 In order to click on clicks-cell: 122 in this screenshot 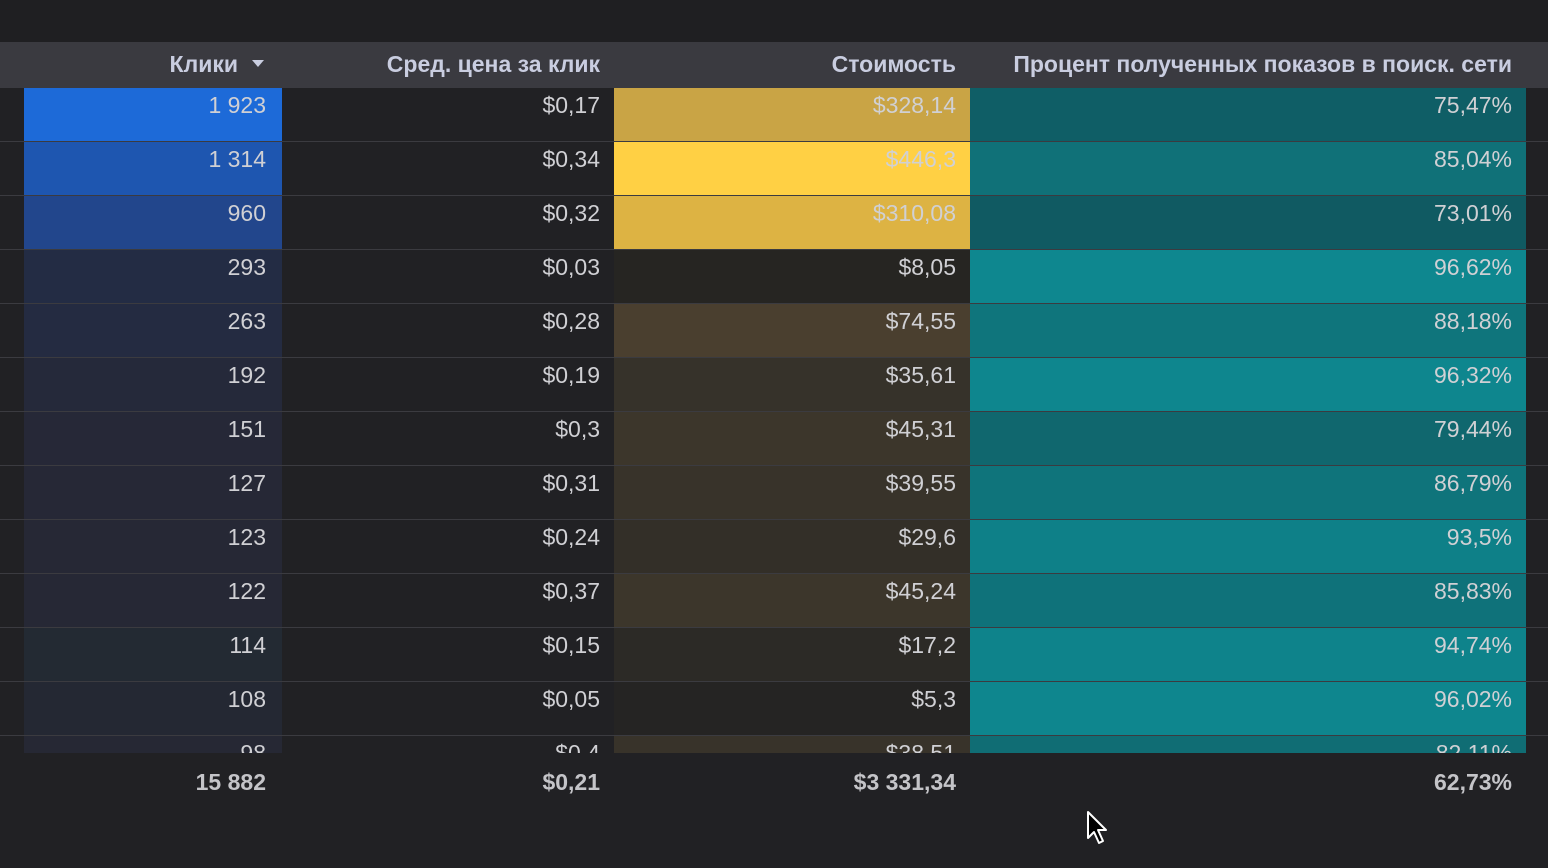, I will do `click(153, 600)`.